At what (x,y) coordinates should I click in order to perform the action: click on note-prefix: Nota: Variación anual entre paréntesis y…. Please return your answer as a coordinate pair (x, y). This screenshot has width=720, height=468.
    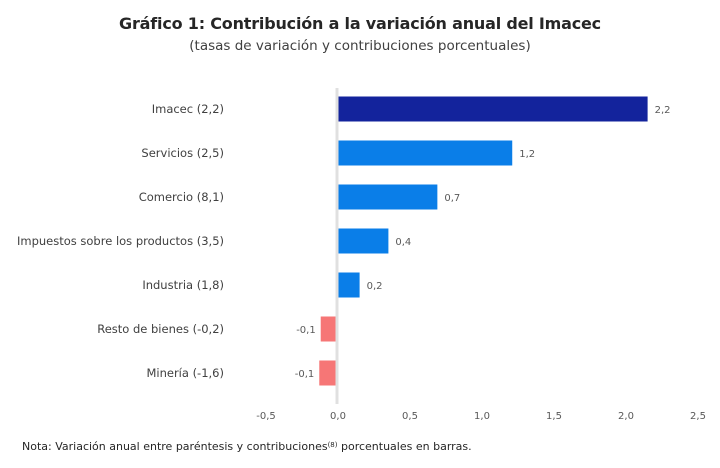
    Looking at the image, I should click on (175, 446).